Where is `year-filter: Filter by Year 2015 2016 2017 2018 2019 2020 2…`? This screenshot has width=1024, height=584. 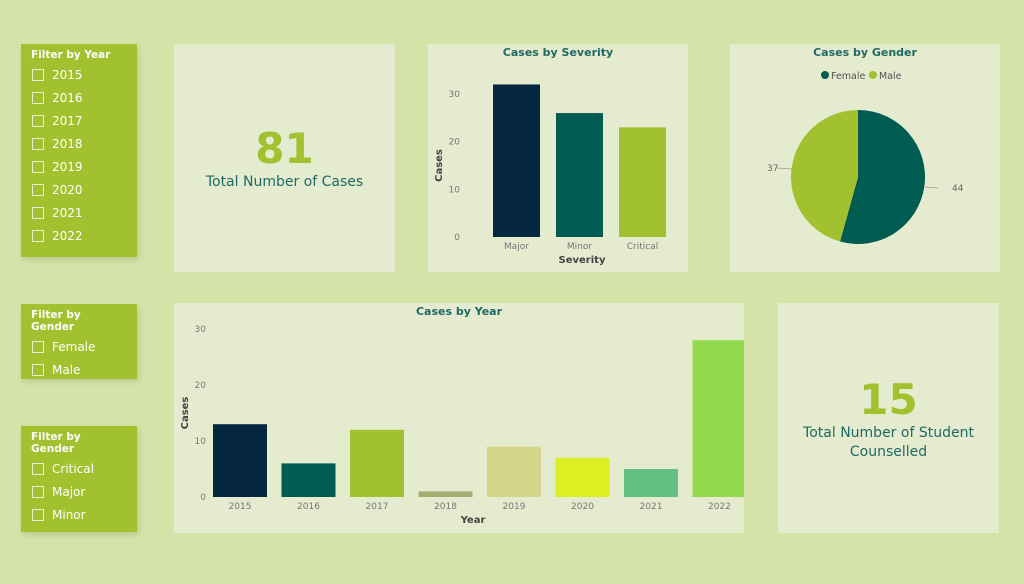 year-filter: Filter by Year 2015 2016 2017 2018 2019 2020 2… is located at coordinates (79, 150).